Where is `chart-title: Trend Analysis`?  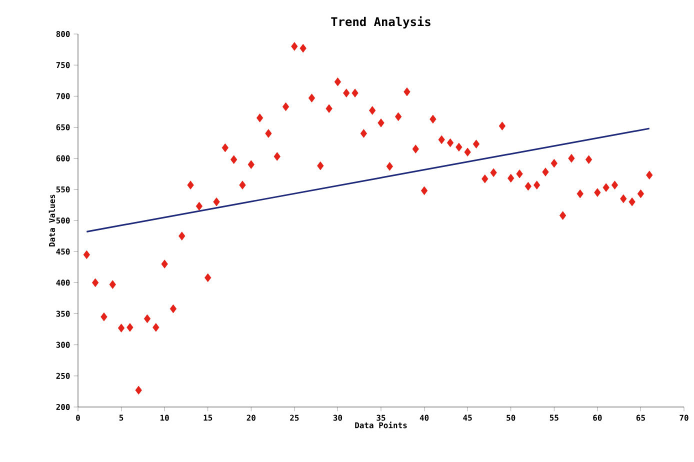 chart-title: Trend Analysis is located at coordinates (380, 22).